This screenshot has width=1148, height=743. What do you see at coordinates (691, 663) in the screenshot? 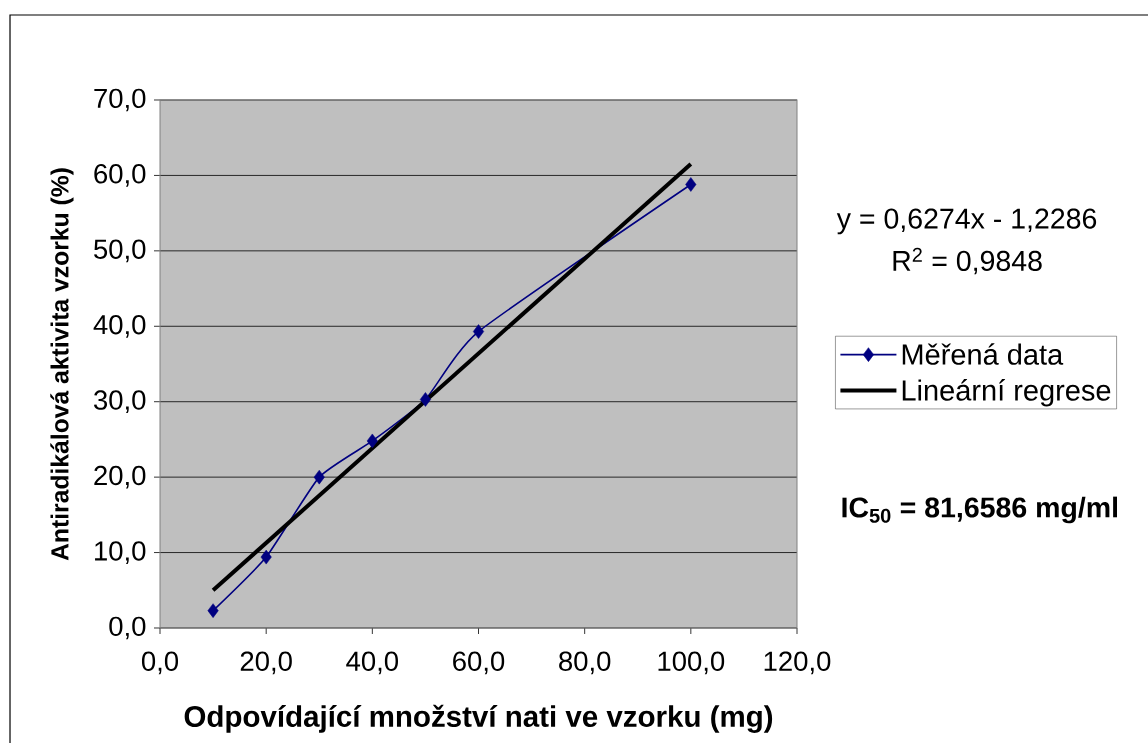
I see `x-tick-label: 100,0` at bounding box center [691, 663].